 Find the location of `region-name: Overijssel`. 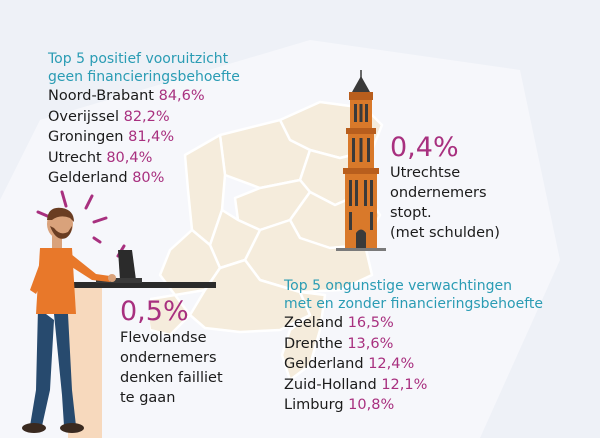

region-name: Overijssel is located at coordinates (83, 116).